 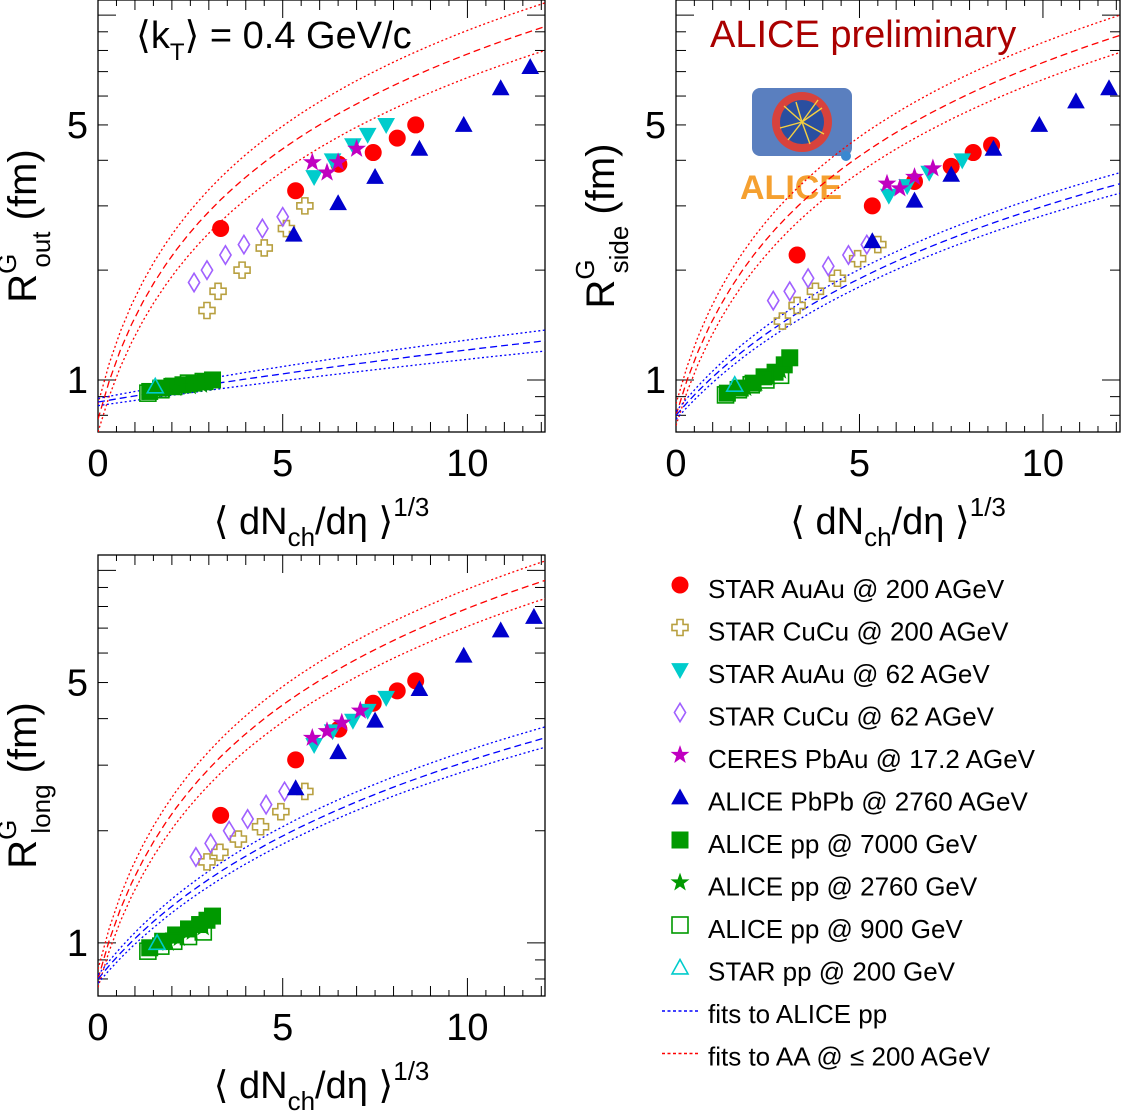 What do you see at coordinates (830, 282) in the screenshot?
I see `series-star-cucu200` at bounding box center [830, 282].